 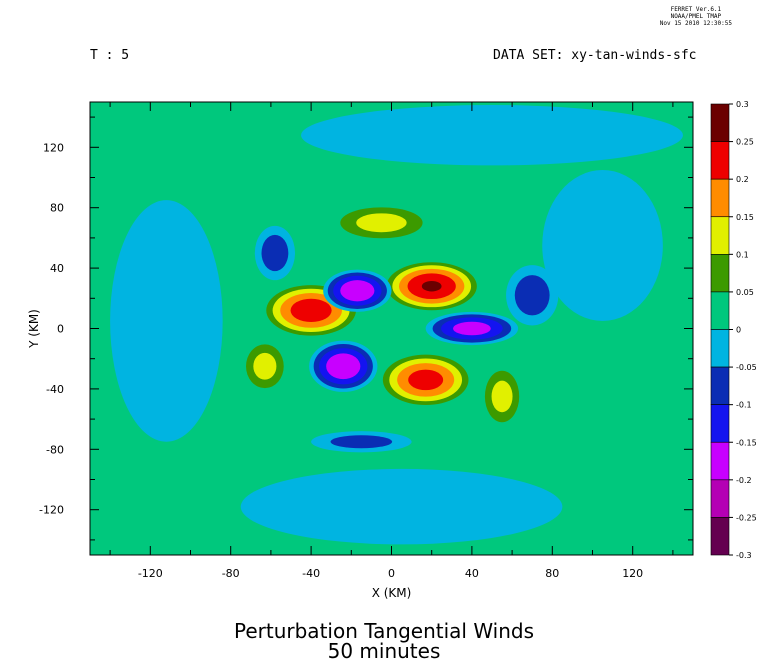 What do you see at coordinates (55, 449) in the screenshot?
I see `y-tick-label: -80` at bounding box center [55, 449].